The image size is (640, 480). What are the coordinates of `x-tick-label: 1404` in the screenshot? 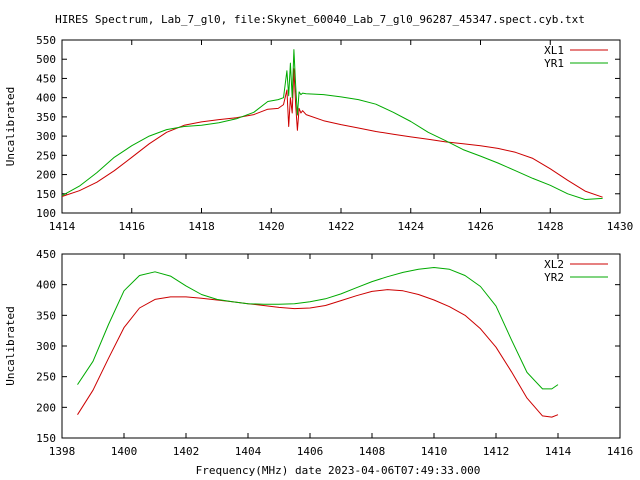 It's located at (248, 451).